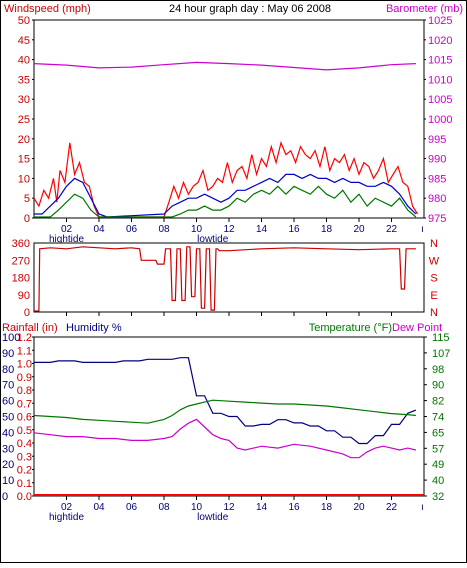 The image size is (467, 568). I want to click on humidity-y-tick-label: 100, so click(11, 338).